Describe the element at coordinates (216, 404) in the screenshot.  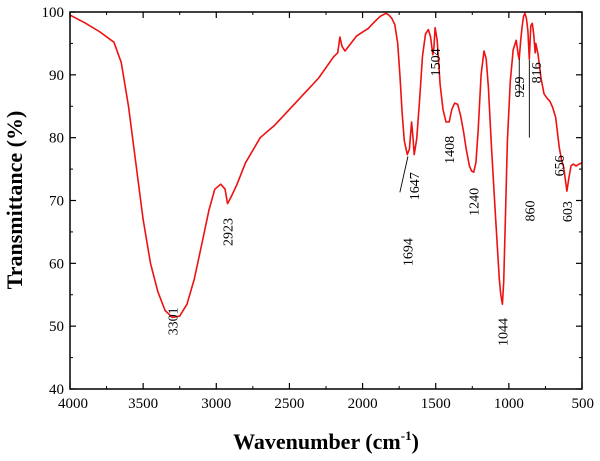
I see `x-tick-label: 3000` at that location.